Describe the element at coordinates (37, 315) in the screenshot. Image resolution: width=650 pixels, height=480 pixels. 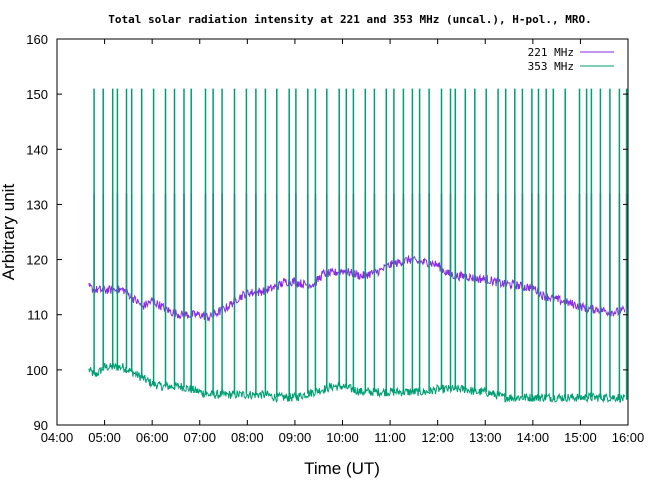
I see `y-tick-label: 110` at that location.